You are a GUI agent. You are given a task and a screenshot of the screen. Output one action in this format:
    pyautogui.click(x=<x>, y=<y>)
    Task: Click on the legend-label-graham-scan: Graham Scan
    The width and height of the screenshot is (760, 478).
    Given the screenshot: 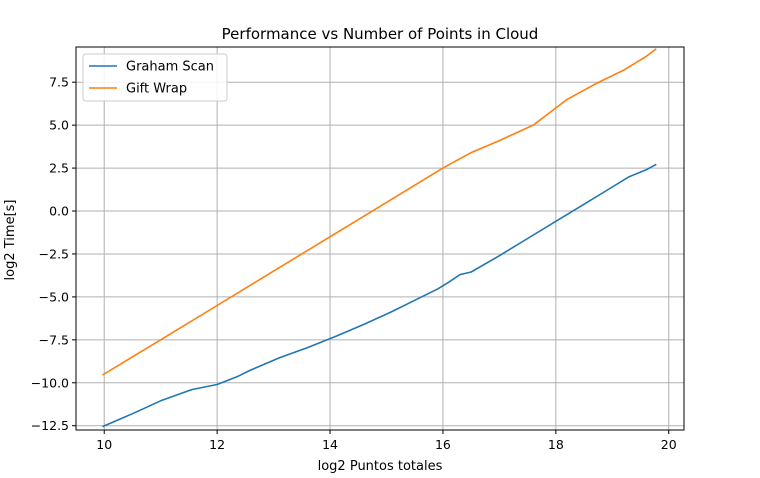 What is the action you would take?
    pyautogui.click(x=170, y=67)
    